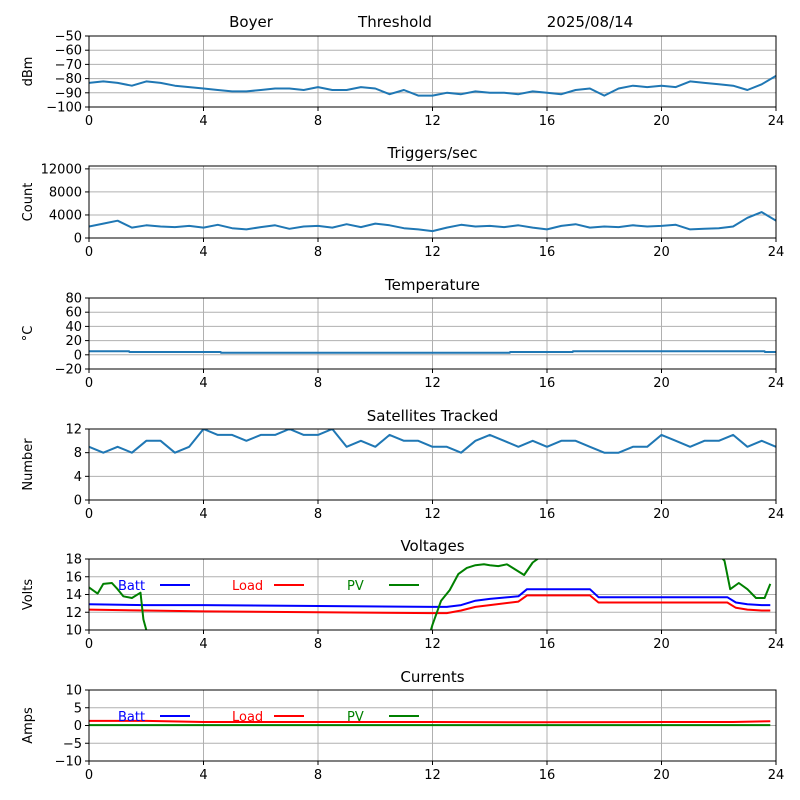 The height and width of the screenshot is (800, 800). Describe the element at coordinates (68, 37) in the screenshot. I see `y-tick-label: −50` at that location.